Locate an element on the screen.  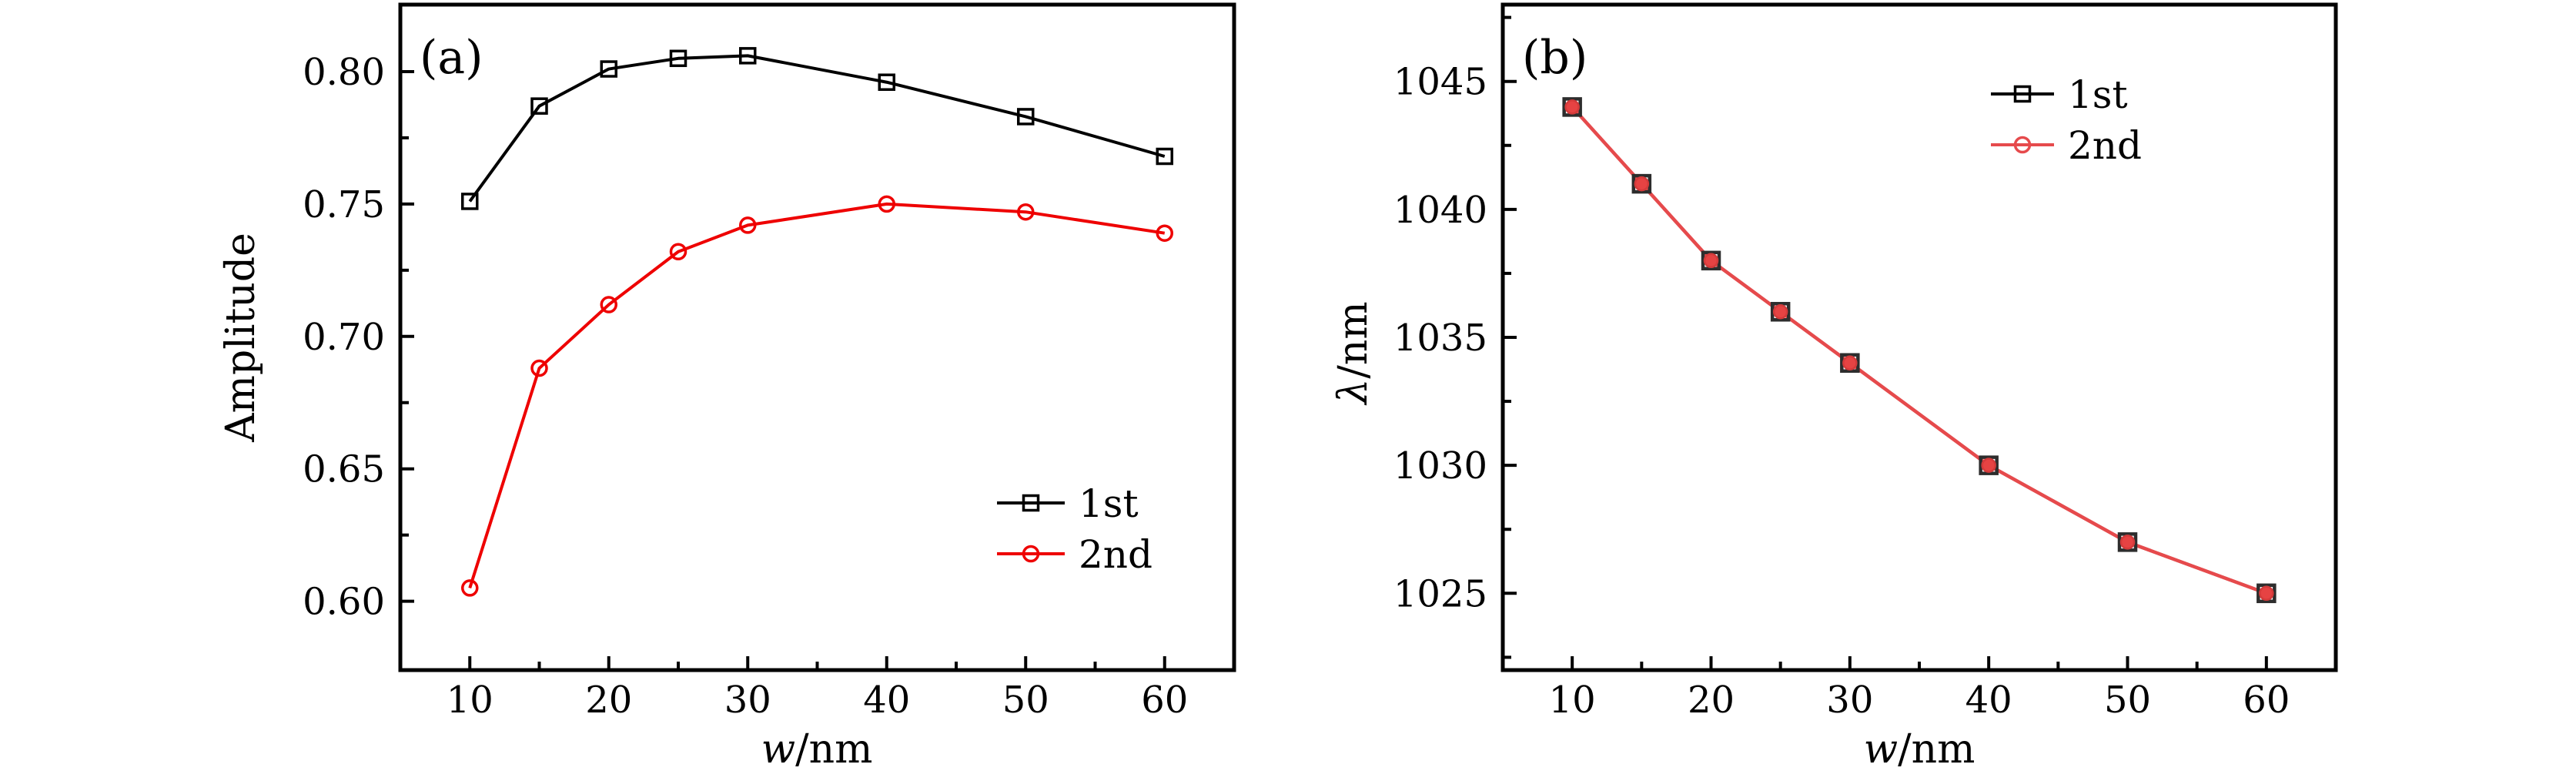
panel-a-y-axis-title: Amplitude is located at coordinates (241, 338).